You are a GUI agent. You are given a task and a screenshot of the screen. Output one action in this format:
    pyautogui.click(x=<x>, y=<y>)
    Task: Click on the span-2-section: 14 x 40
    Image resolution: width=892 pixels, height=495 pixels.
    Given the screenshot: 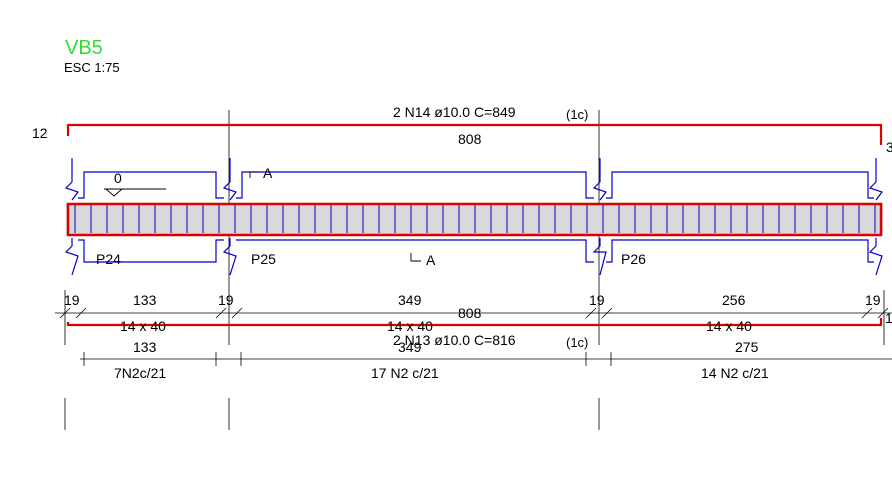 What is the action you would take?
    pyautogui.click(x=410, y=326)
    